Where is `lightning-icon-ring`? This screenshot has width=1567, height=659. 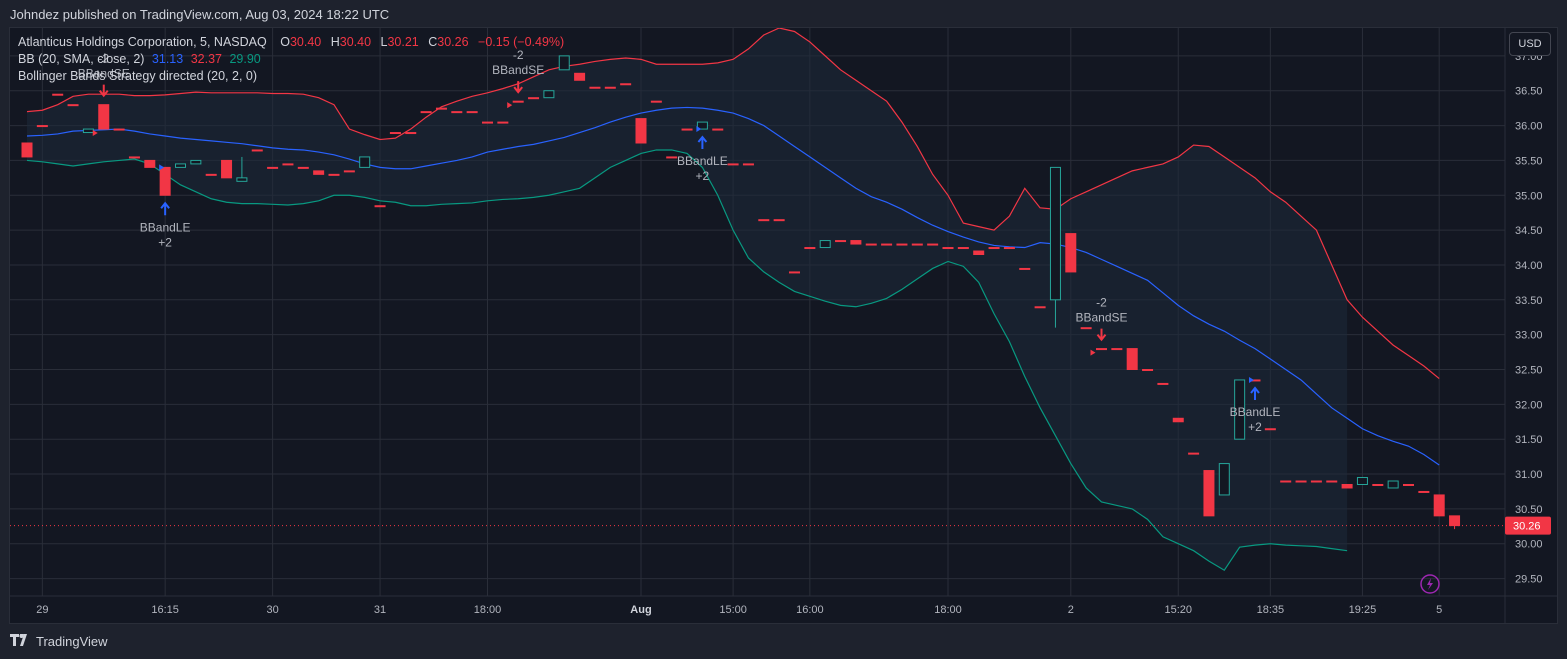
lightning-icon-ring is located at coordinates (1430, 584).